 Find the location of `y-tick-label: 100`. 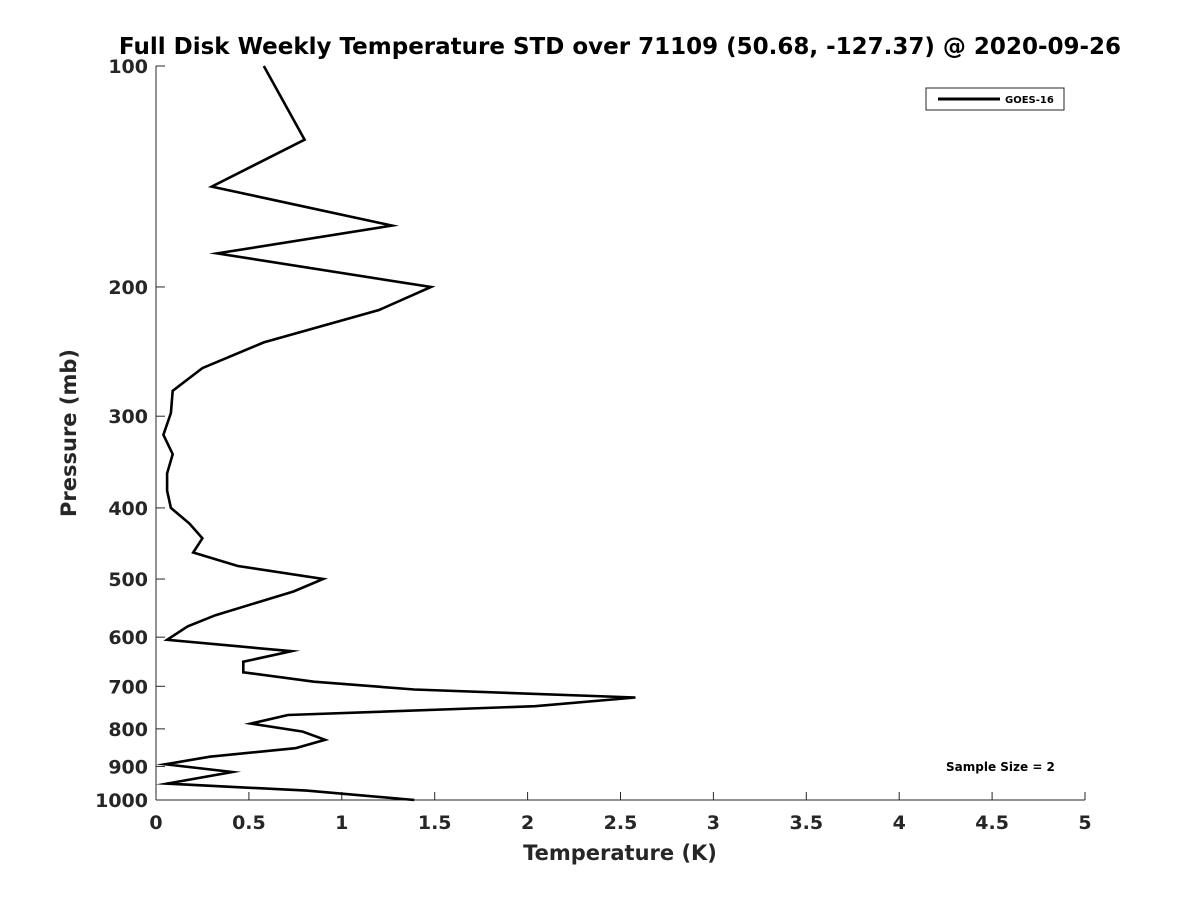

y-tick-label: 100 is located at coordinates (128, 67).